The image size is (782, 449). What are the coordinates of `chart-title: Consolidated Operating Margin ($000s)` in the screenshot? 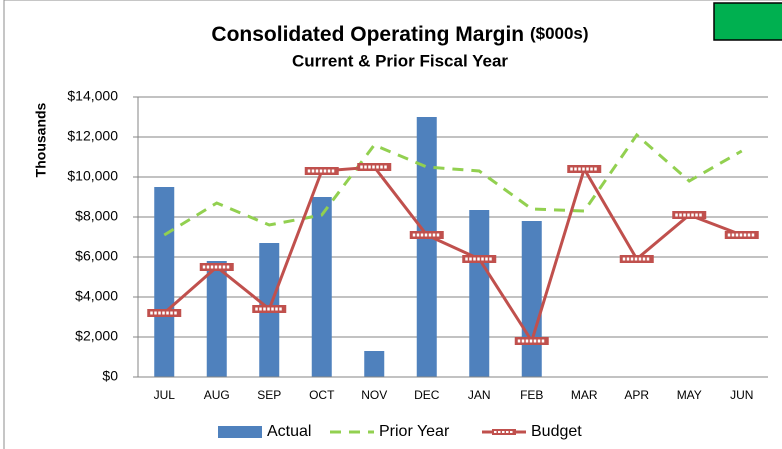 It's located at (399, 34).